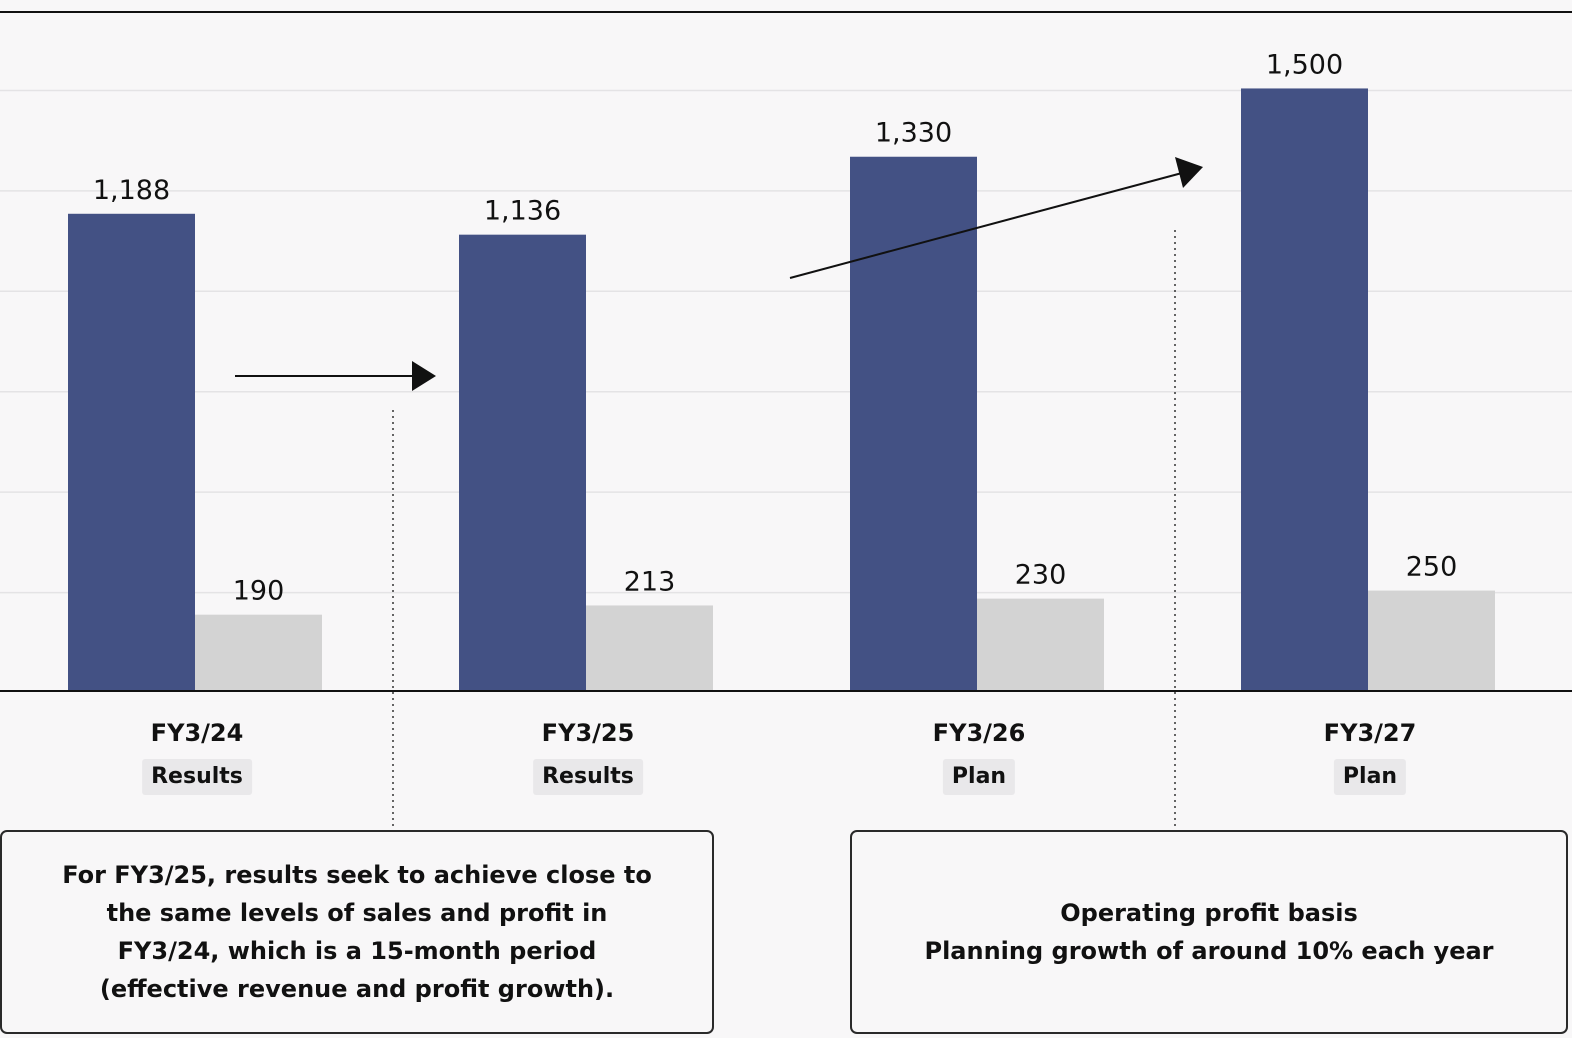 The image size is (1572, 1038). I want to click on growth-trend-arrow, so click(996, 218).